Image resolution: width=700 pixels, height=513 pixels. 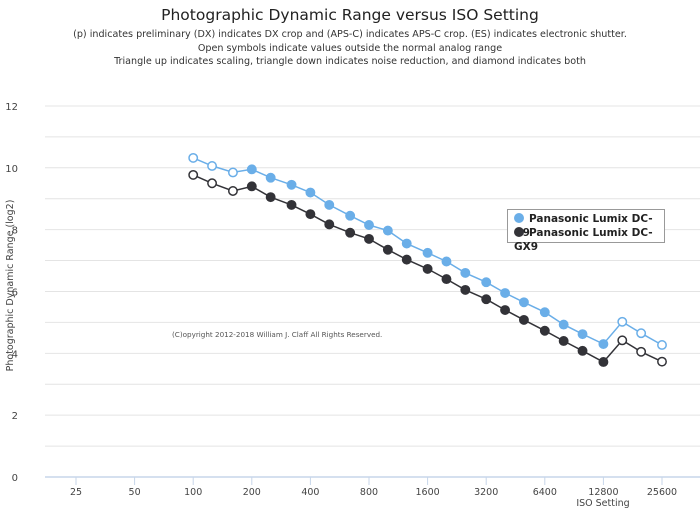 What do you see at coordinates (602, 503) in the screenshot?
I see `x-axis-title: ISO Setting` at bounding box center [602, 503].